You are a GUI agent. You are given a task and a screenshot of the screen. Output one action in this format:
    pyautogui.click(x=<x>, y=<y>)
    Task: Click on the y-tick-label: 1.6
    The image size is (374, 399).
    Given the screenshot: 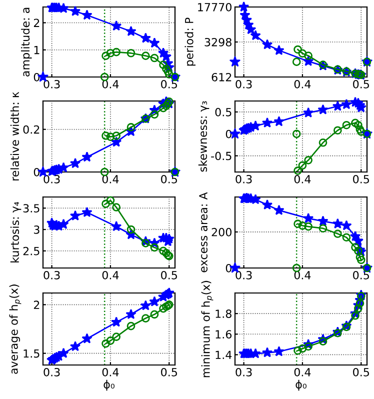 What is the action you would take?
    pyautogui.click(x=224, y=334)
    